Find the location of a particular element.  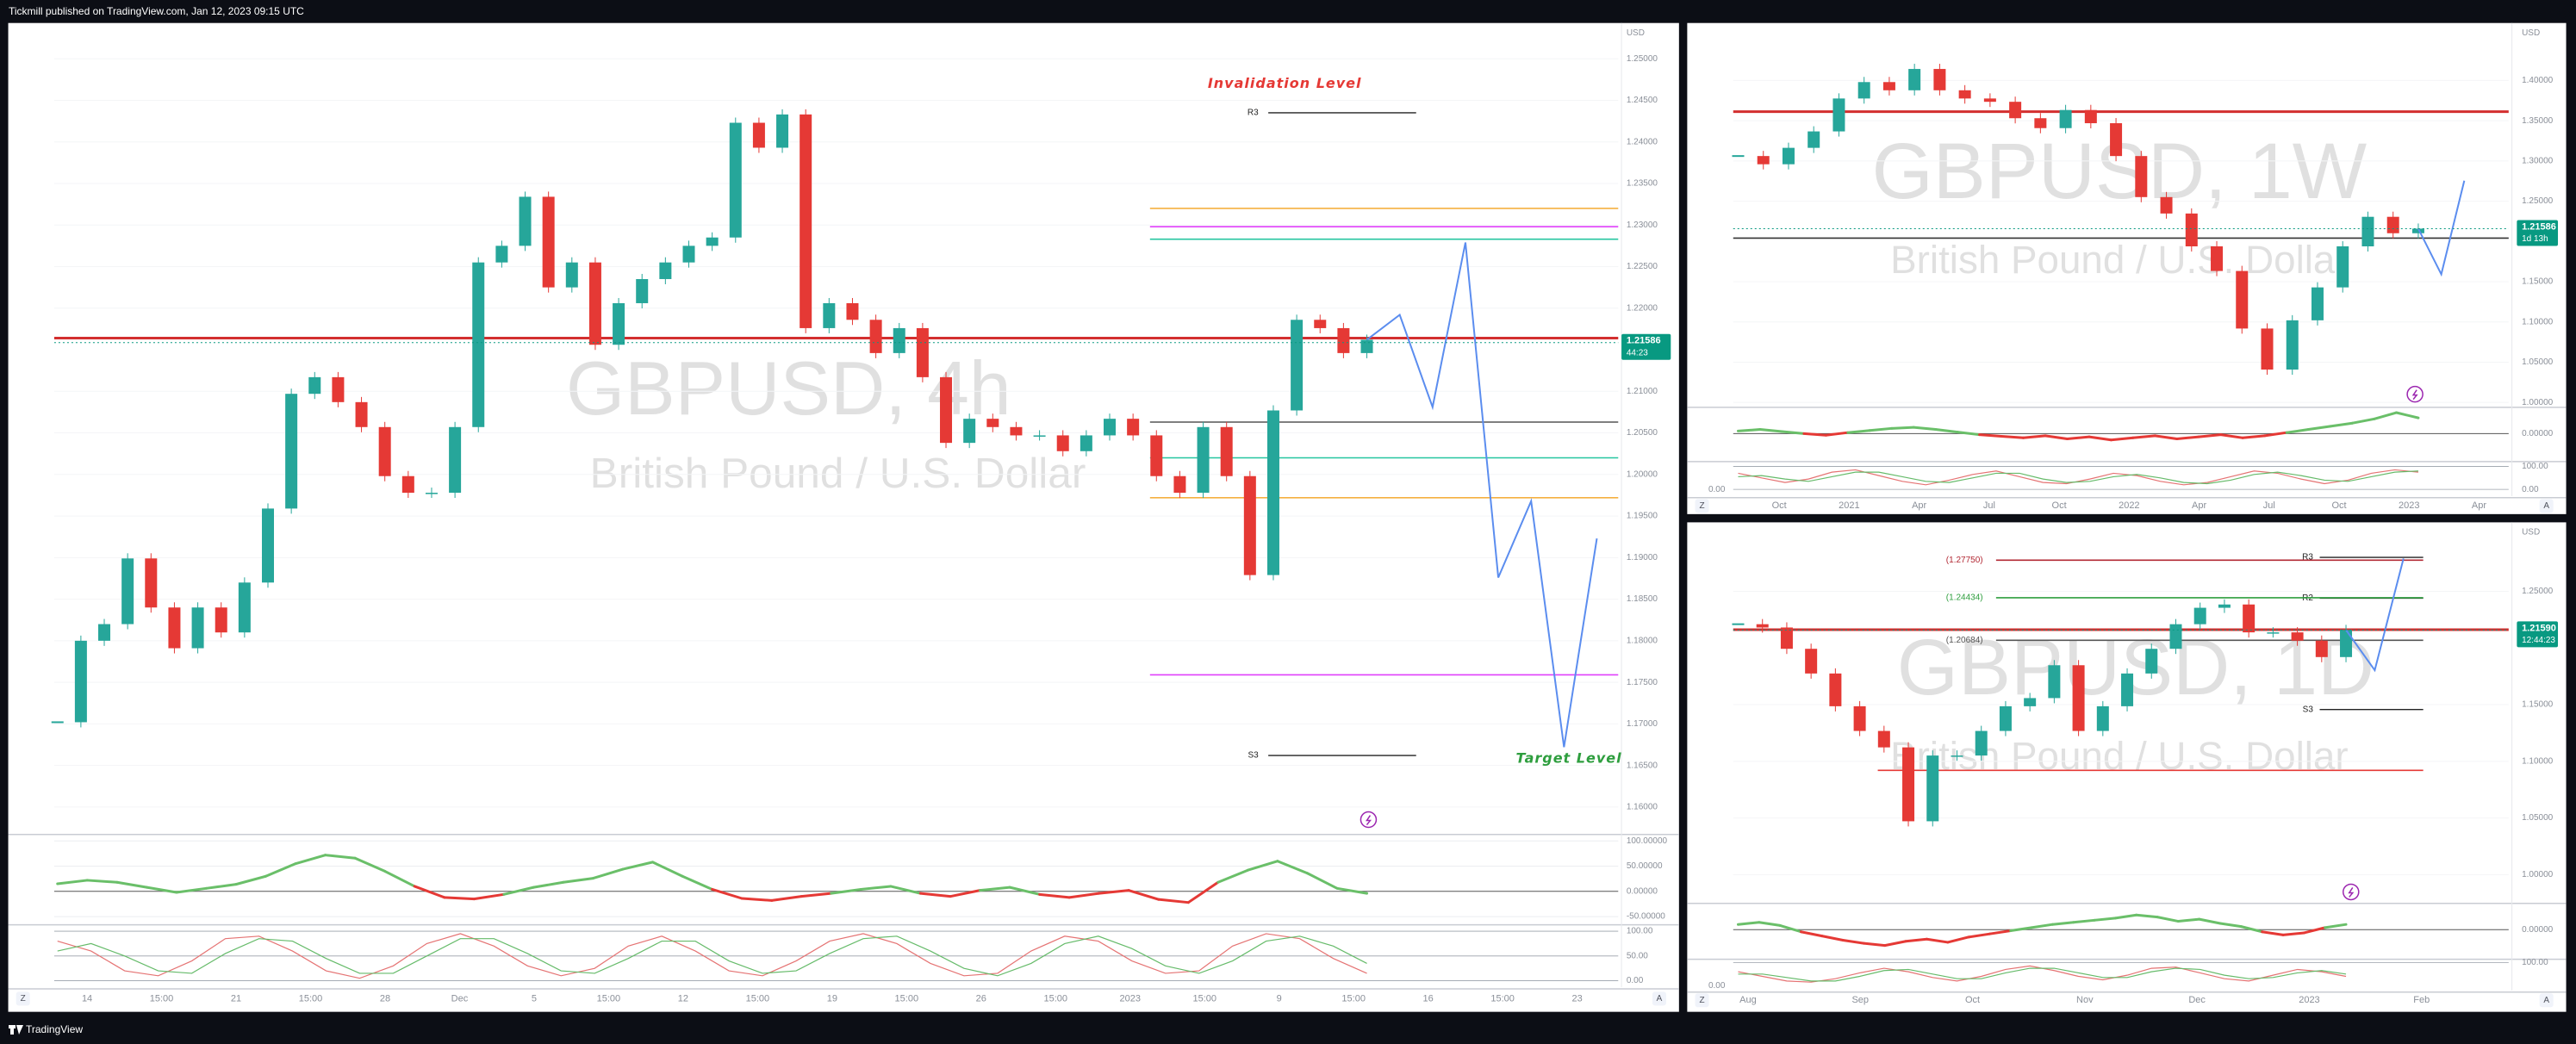

footer-brand: TradingView is located at coordinates (55, 1029).